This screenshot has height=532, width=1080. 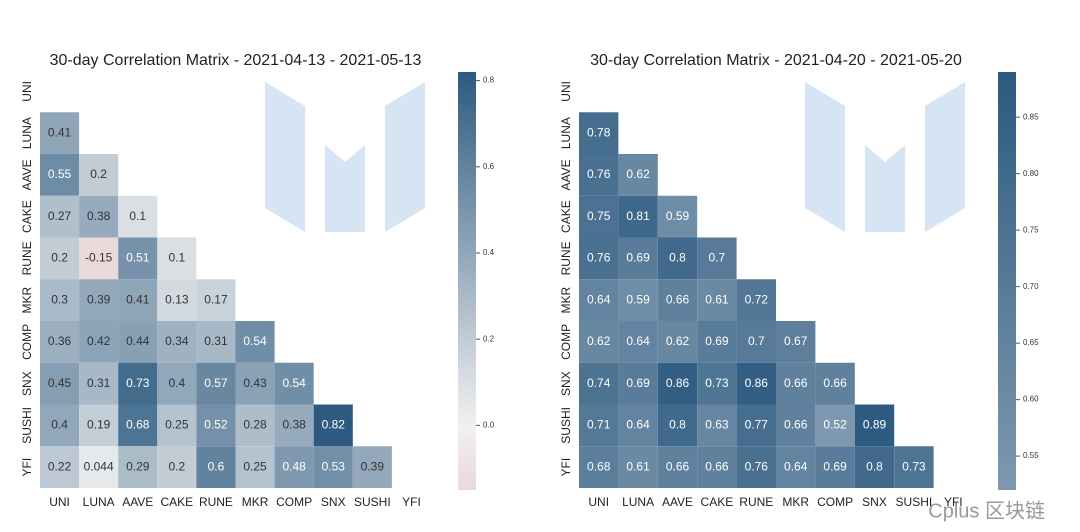 I want to click on cell-label: 0.19, so click(x=99, y=425).